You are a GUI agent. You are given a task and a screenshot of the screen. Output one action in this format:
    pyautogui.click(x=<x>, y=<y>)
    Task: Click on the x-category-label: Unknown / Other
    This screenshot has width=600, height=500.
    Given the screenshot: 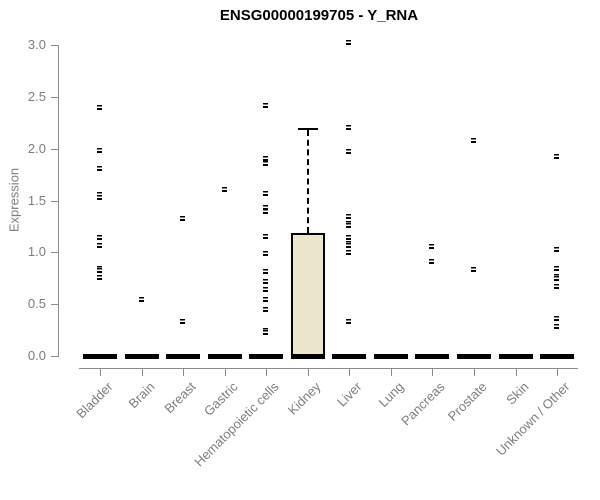 What is the action you would take?
    pyautogui.click(x=533, y=419)
    